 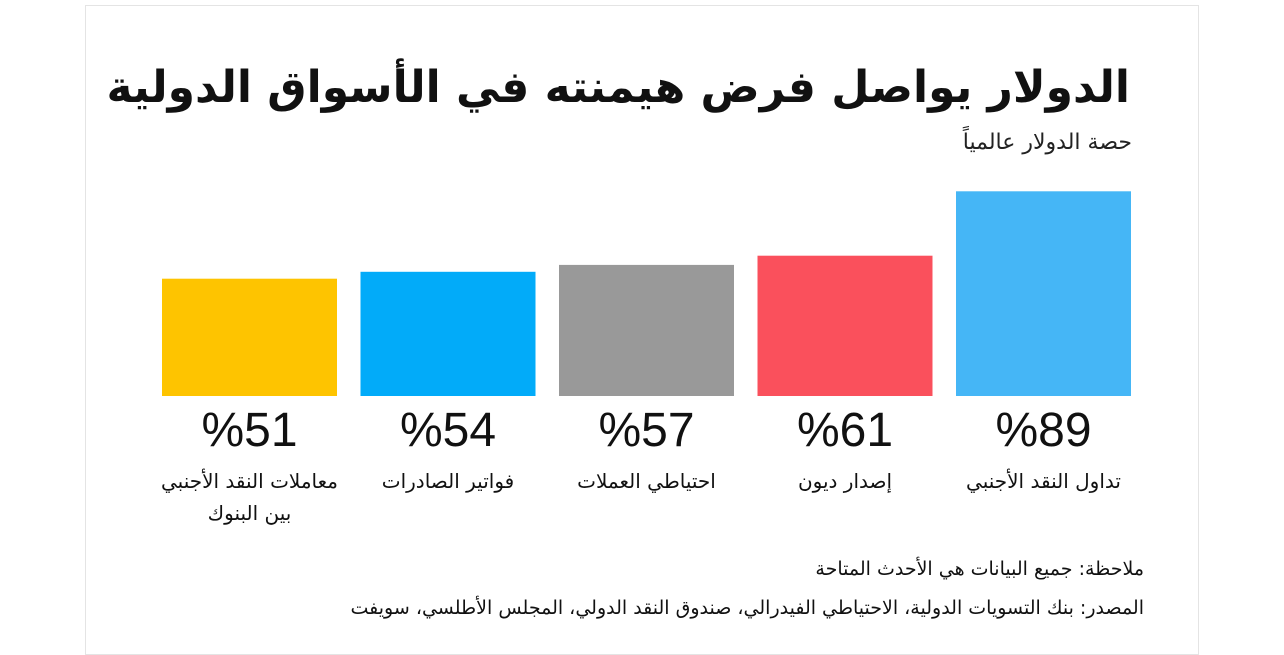 What do you see at coordinates (250, 513) in the screenshot?
I see `category-label: بين البنوك` at bounding box center [250, 513].